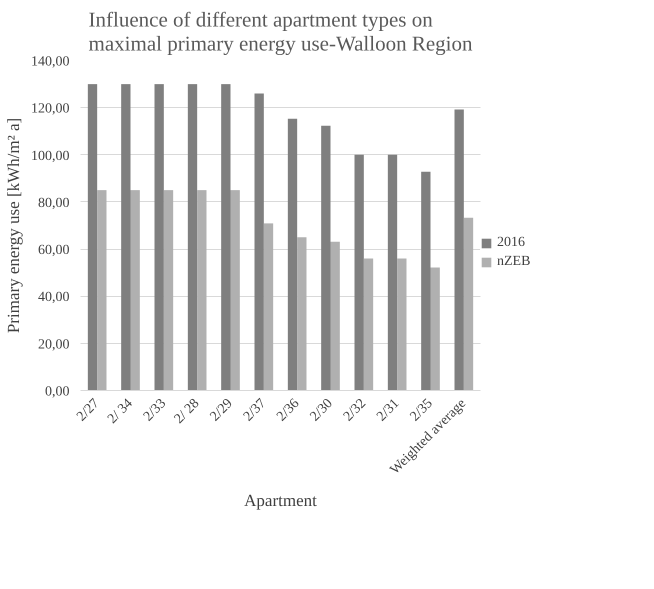 This screenshot has width=654, height=589. I want to click on x-tick-label: 2/35, so click(422, 410).